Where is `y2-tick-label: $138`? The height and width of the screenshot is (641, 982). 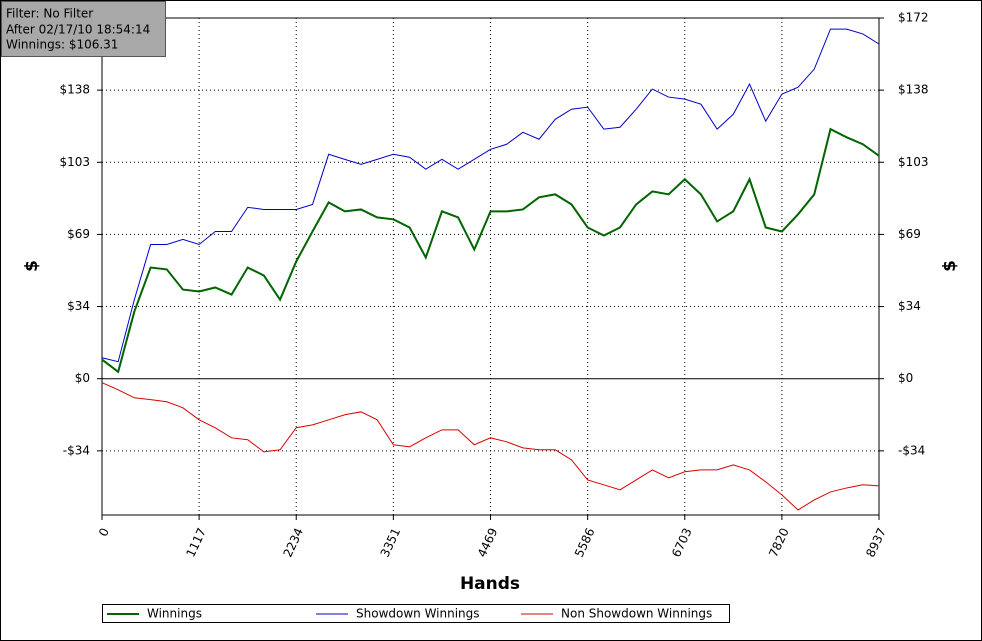 y2-tick-label: $138 is located at coordinates (913, 90).